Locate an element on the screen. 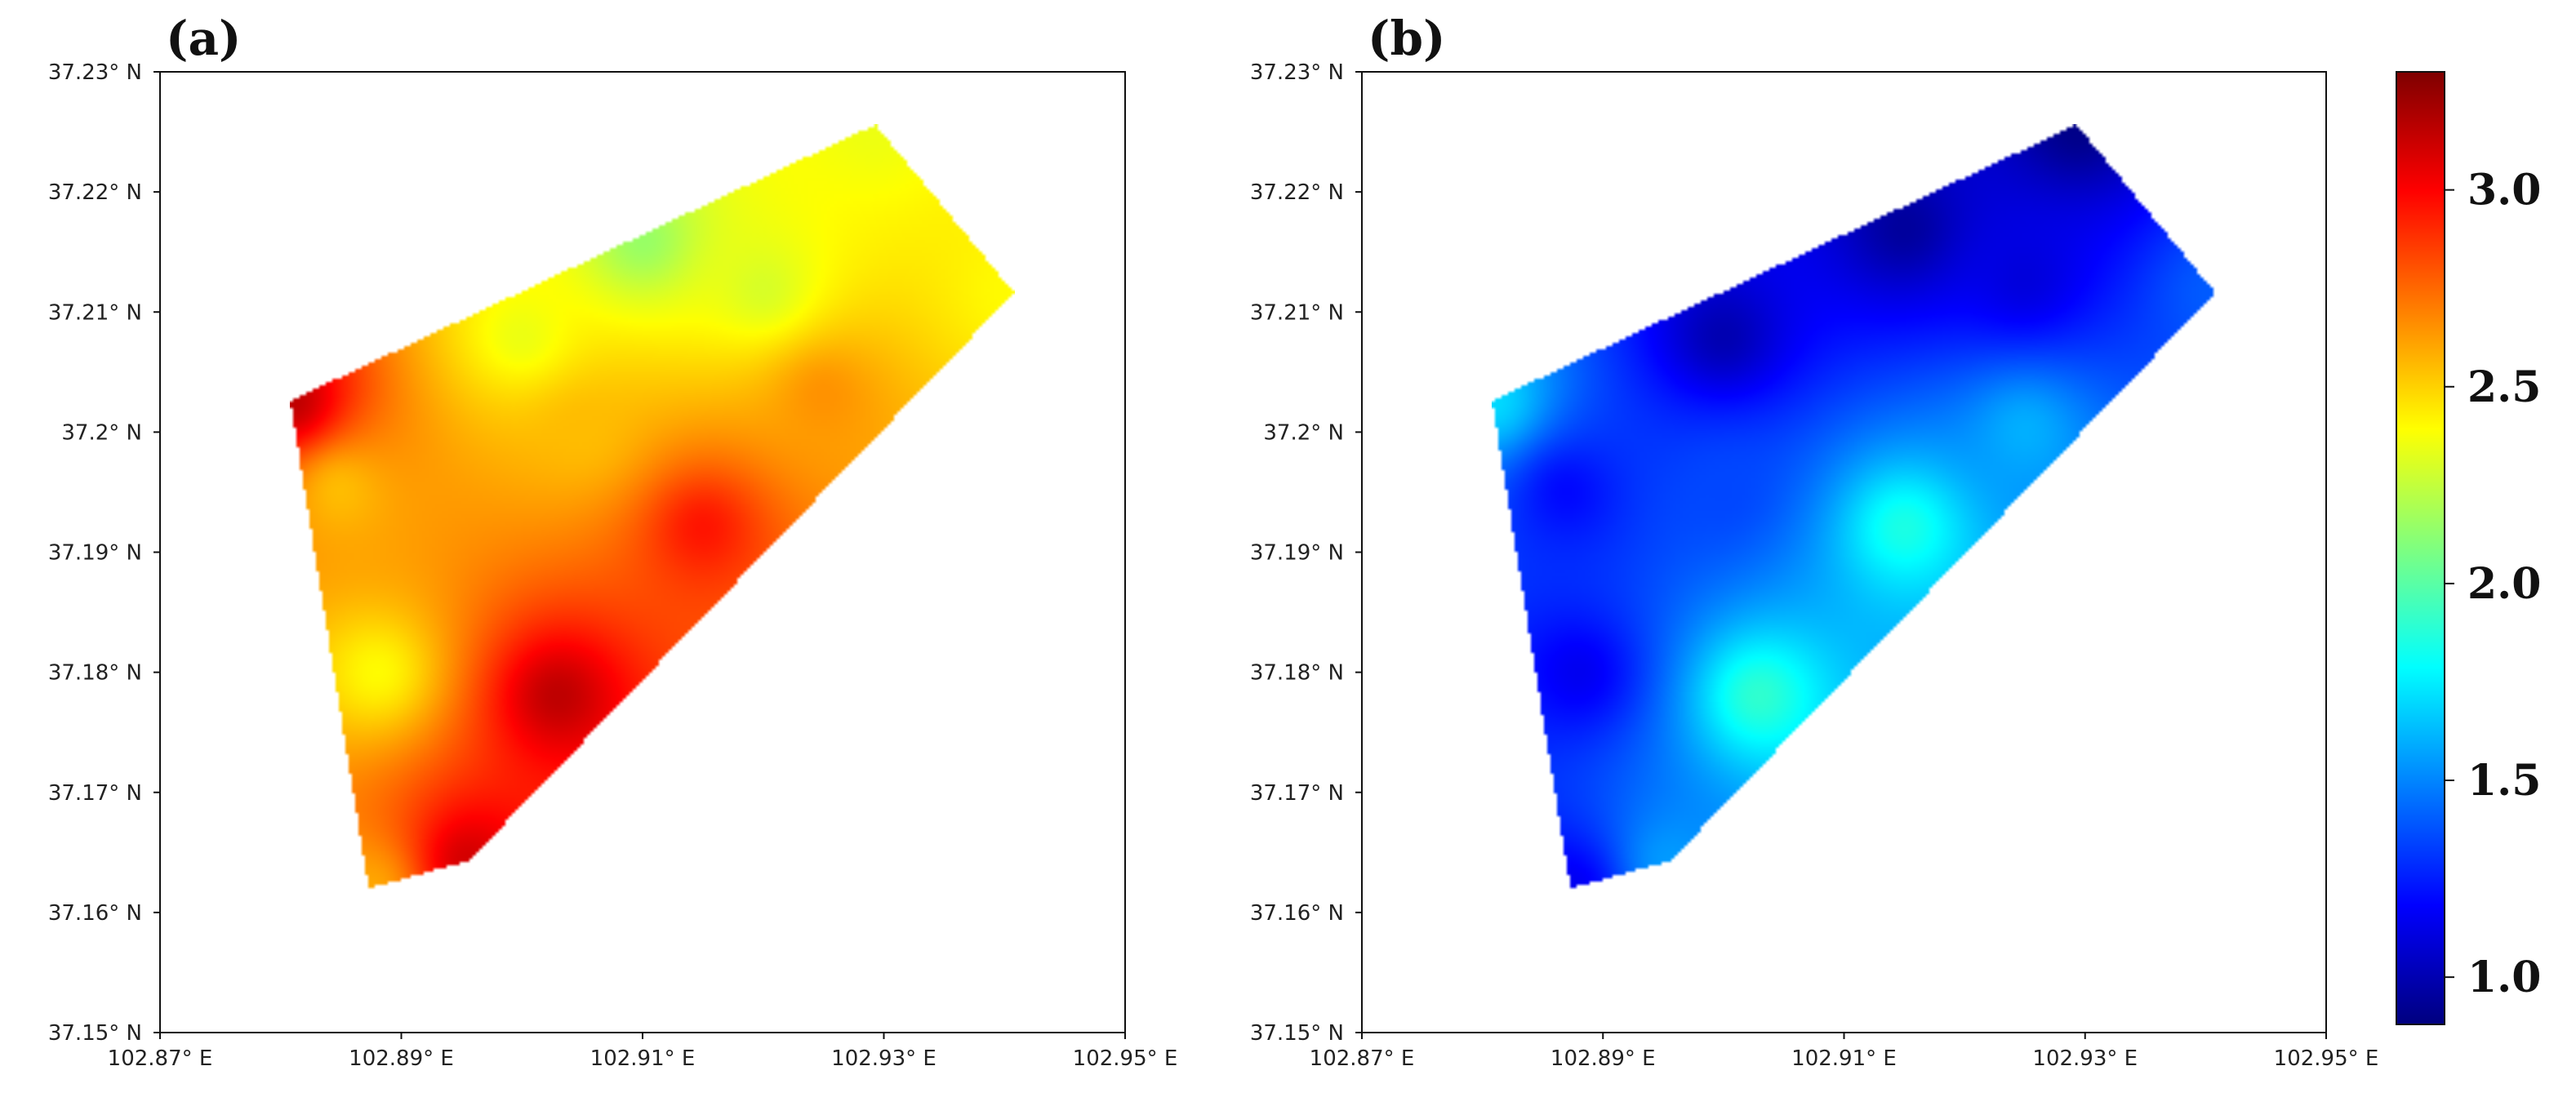  colorbar-tick-label: 3.0 is located at coordinates (2504, 191).